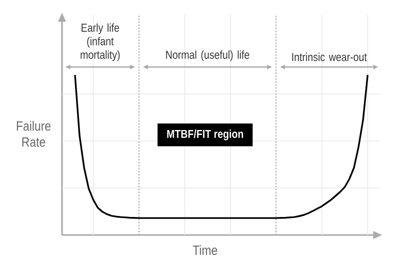  Describe the element at coordinates (329, 57) in the screenshot. I see `text: Intrinsic wear-out` at that location.